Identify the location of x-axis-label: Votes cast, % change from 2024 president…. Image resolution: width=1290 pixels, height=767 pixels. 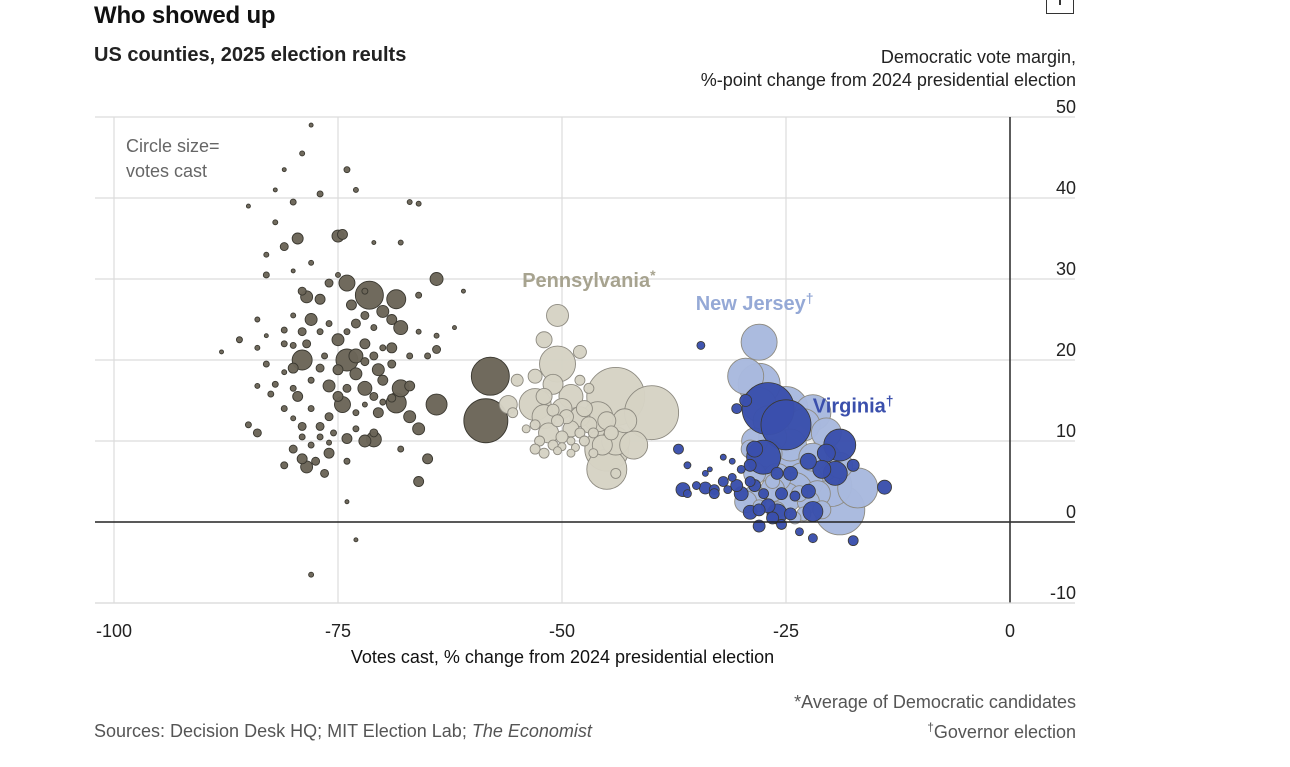
(562, 657).